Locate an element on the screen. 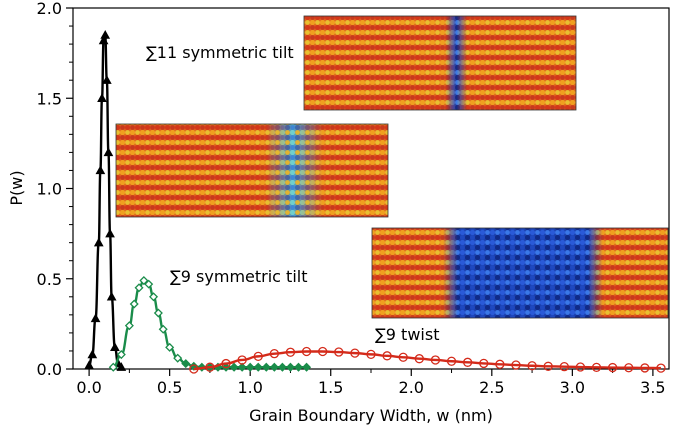 This screenshot has width=673, height=433. y-tick-label-3: 1.5 is located at coordinates (49, 98).